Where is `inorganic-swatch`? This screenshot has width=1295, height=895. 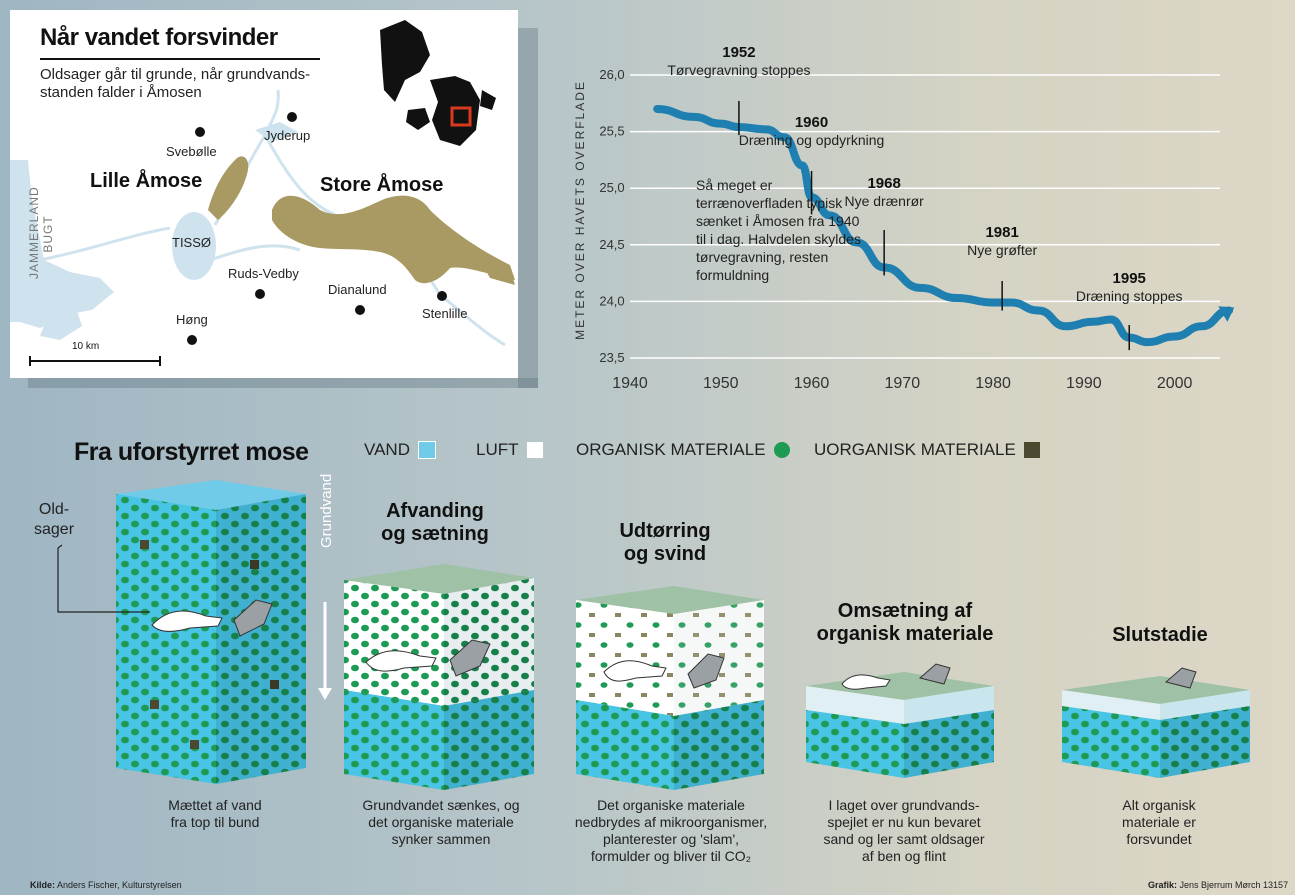 inorganic-swatch is located at coordinates (1031, 450).